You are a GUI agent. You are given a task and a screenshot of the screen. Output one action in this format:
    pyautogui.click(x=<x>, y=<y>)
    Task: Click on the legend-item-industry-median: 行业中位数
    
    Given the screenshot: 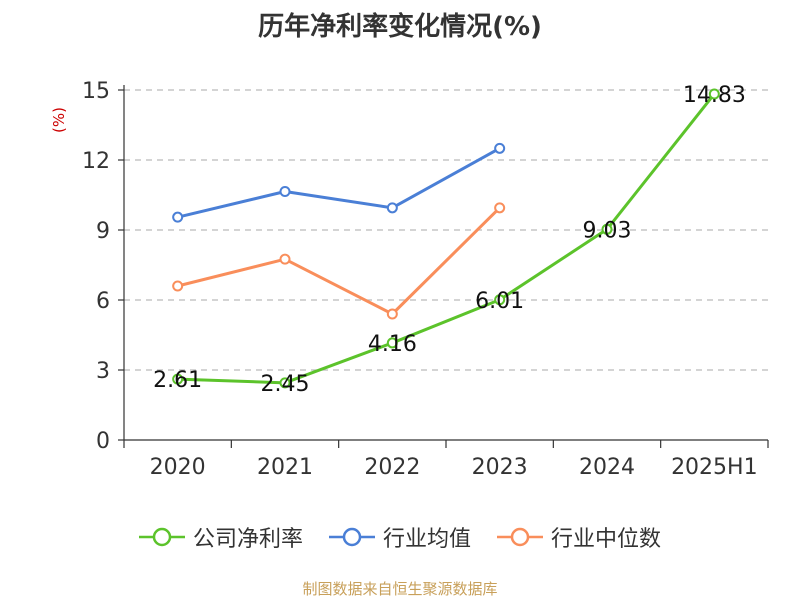 What is the action you would take?
    pyautogui.click(x=579, y=537)
    